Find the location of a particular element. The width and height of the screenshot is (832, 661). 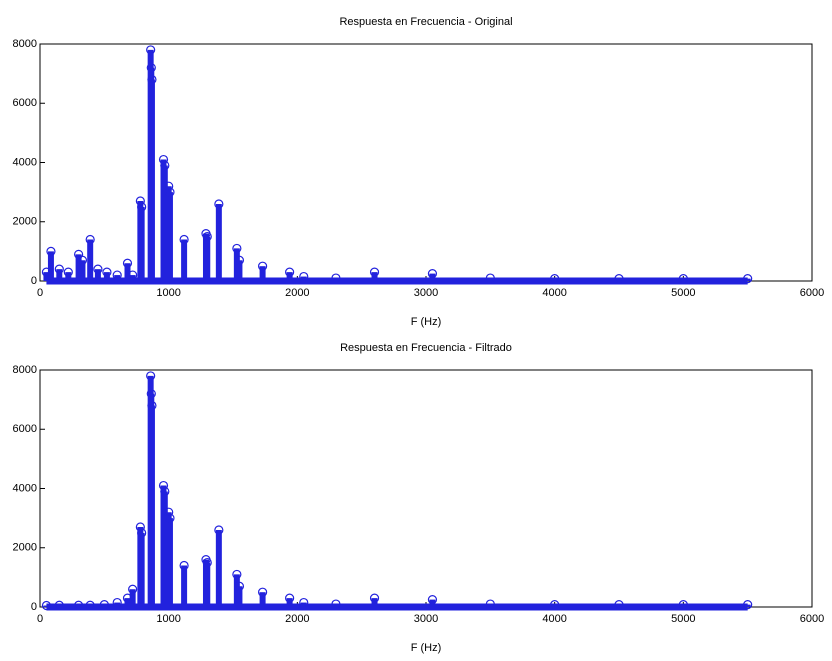

y-tick-label: 4000 is located at coordinates (25, 488).